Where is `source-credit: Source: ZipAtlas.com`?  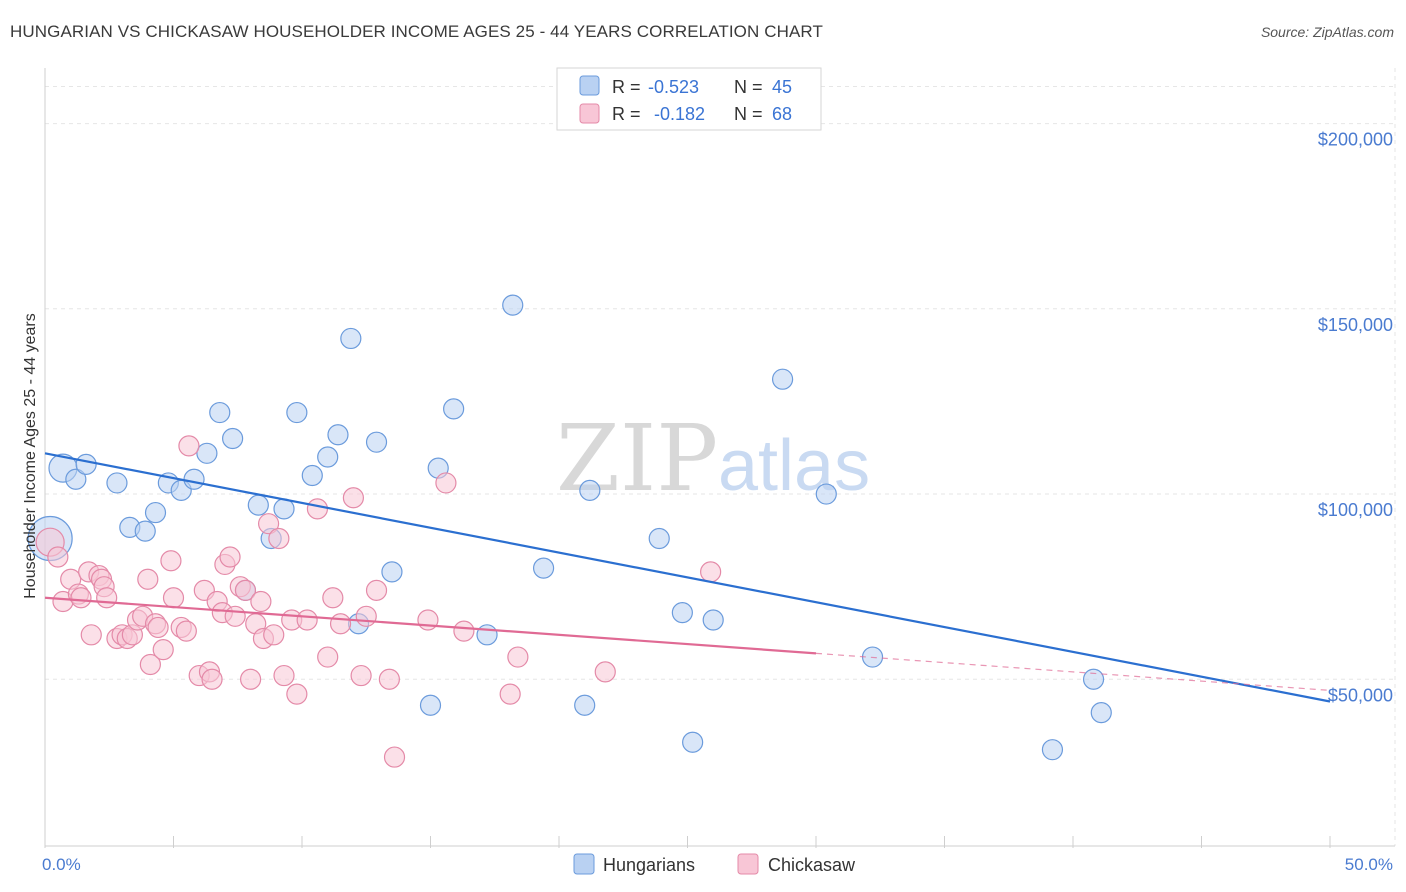 source-credit: Source: ZipAtlas.com is located at coordinates (1327, 32).